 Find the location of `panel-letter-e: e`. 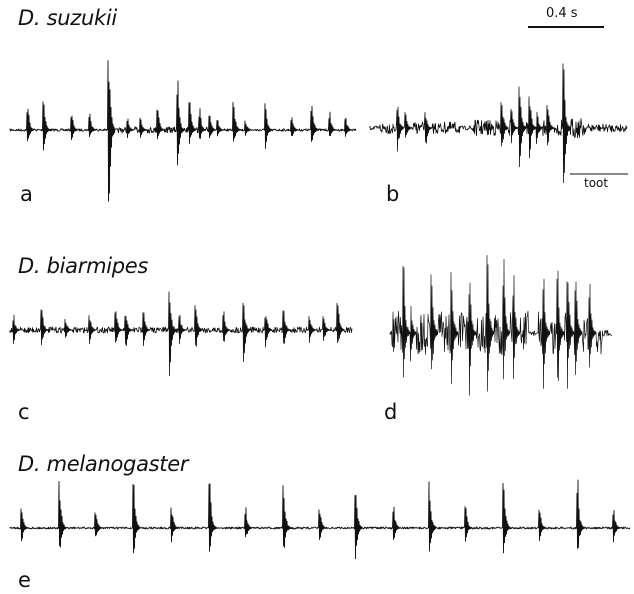

panel-letter-e: e is located at coordinates (24, 580).